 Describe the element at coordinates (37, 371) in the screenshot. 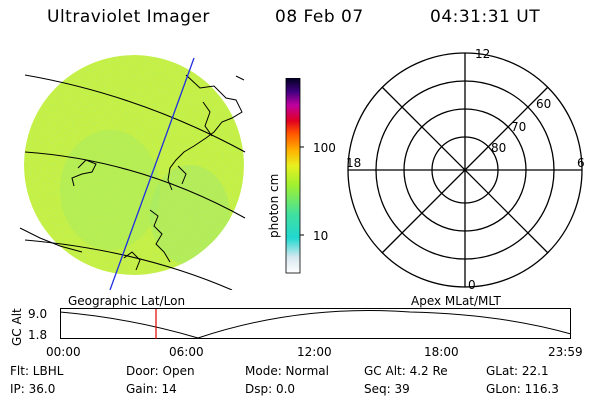

I see `filter-field: Flt: LBHL` at that location.